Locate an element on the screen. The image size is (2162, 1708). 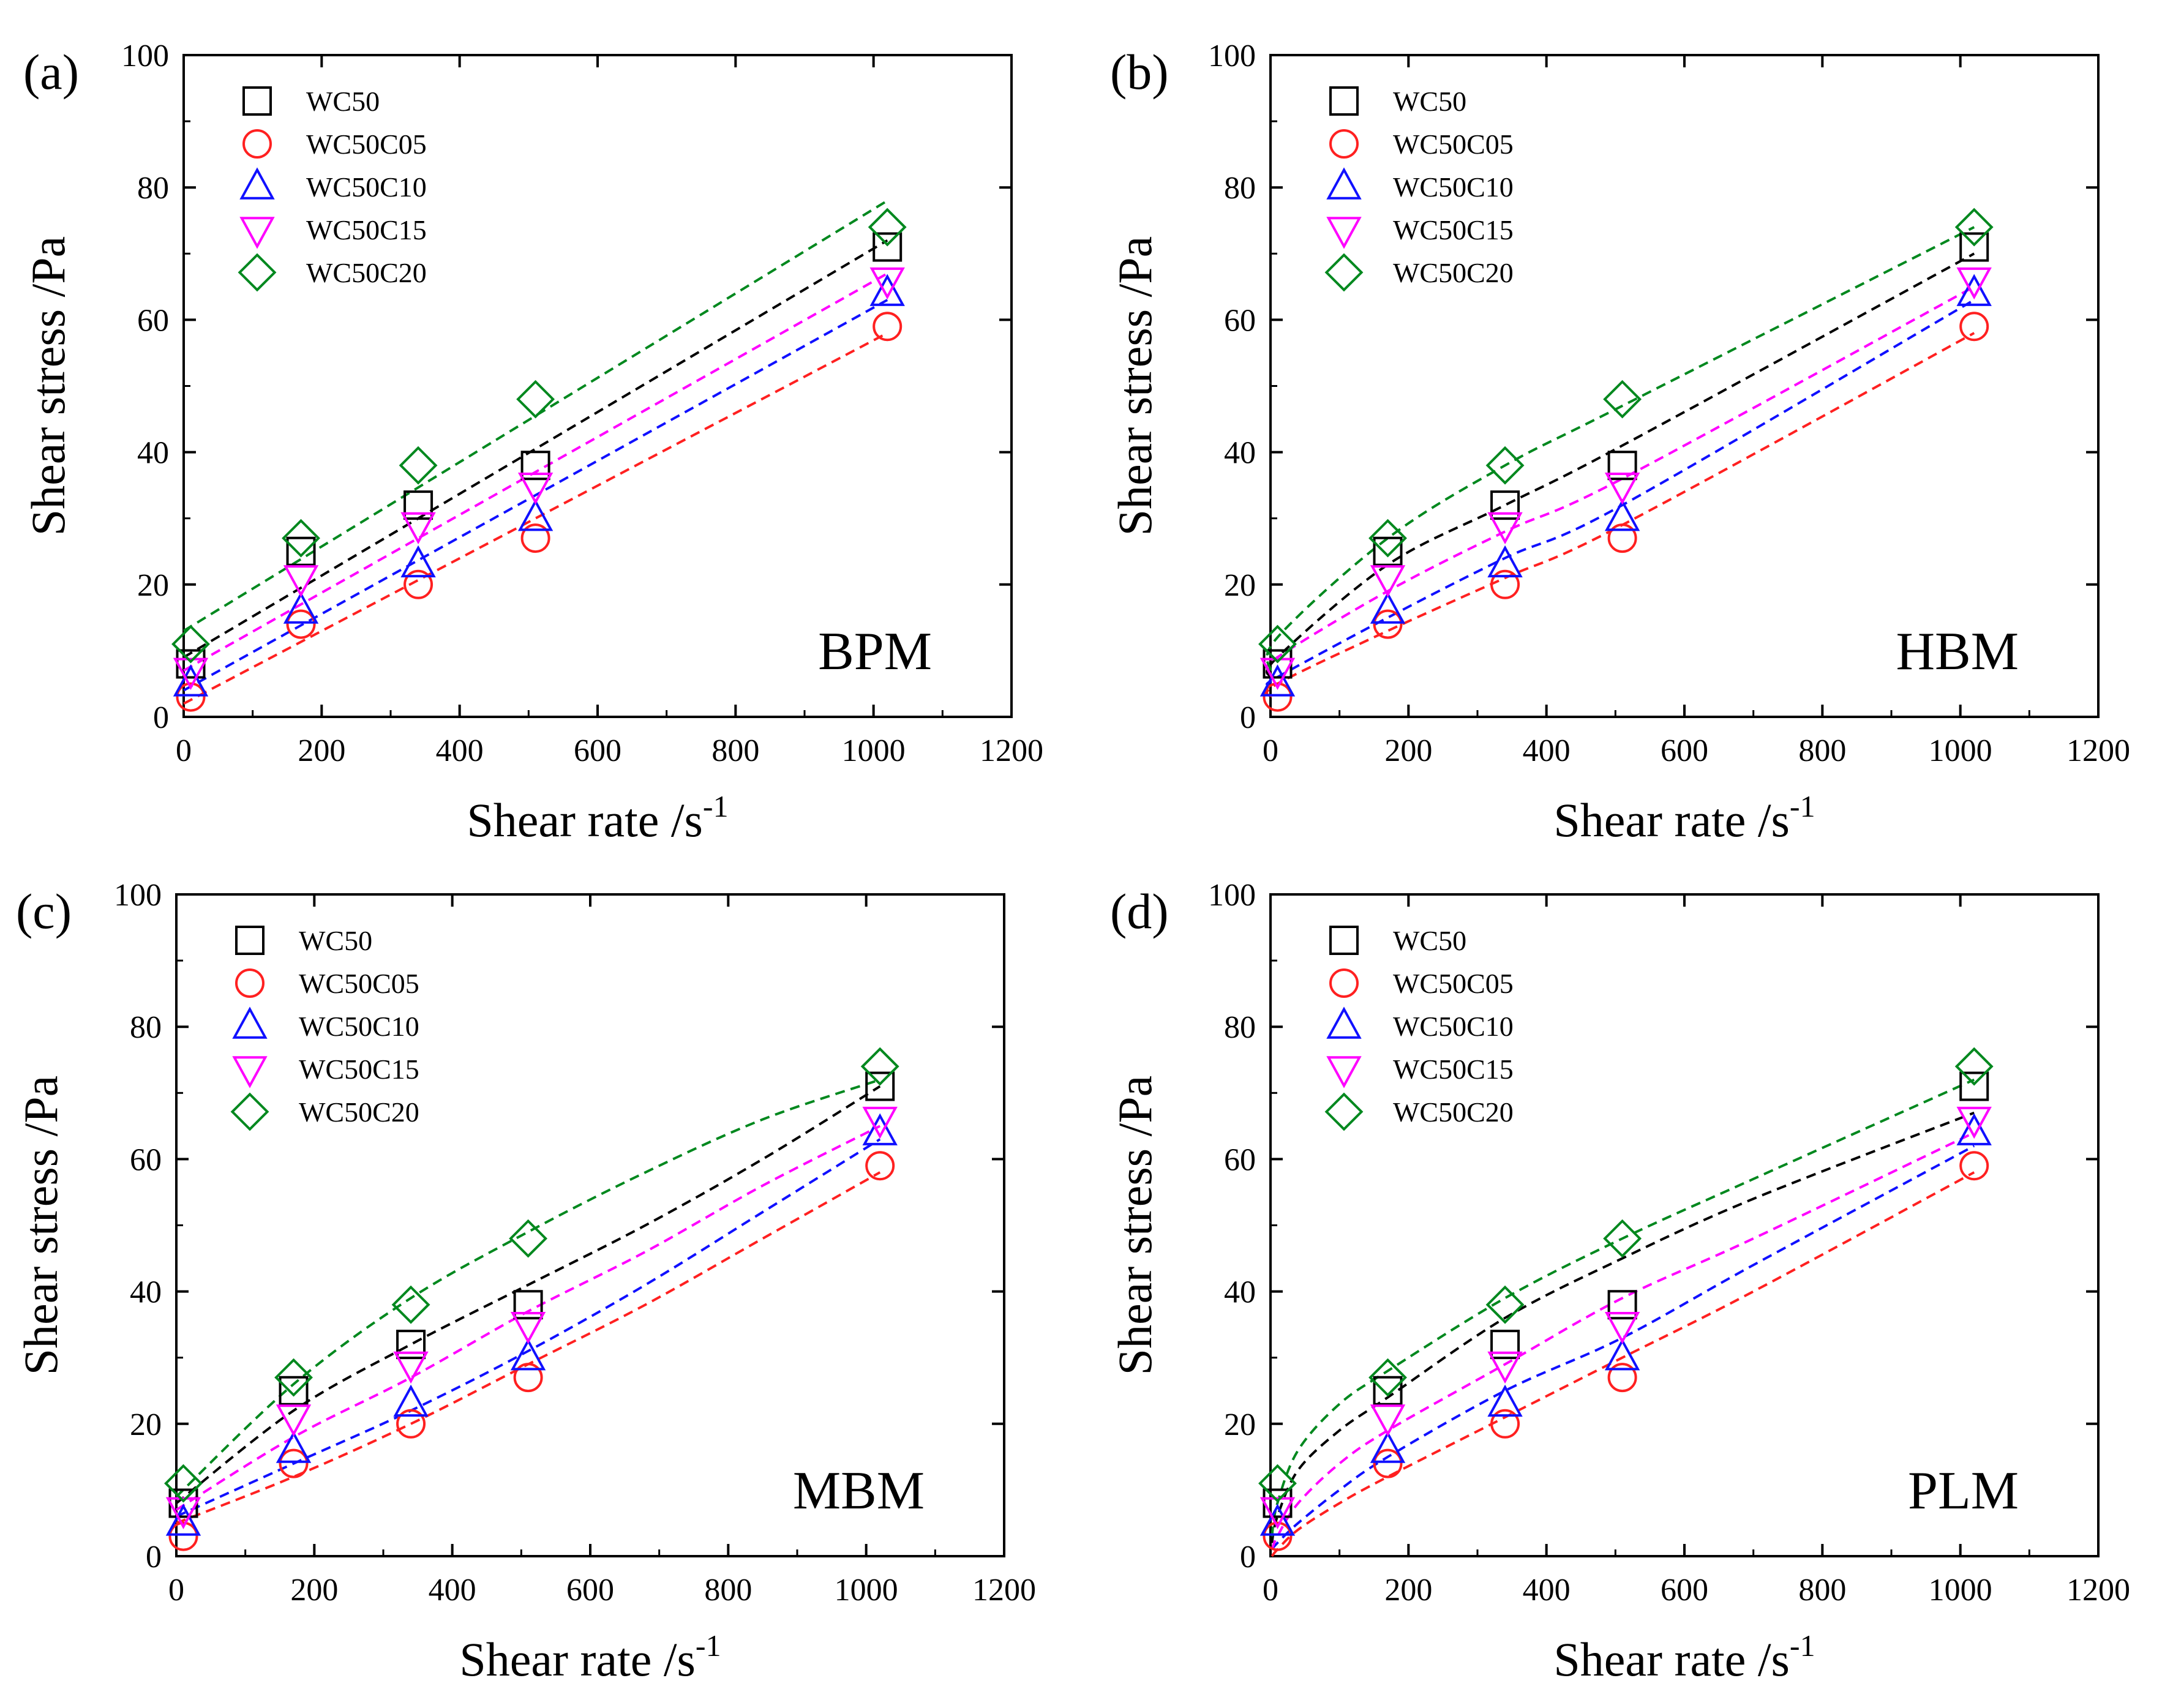
y-axis-title: Shear stress /Pa is located at coordinates (1135, 1226).